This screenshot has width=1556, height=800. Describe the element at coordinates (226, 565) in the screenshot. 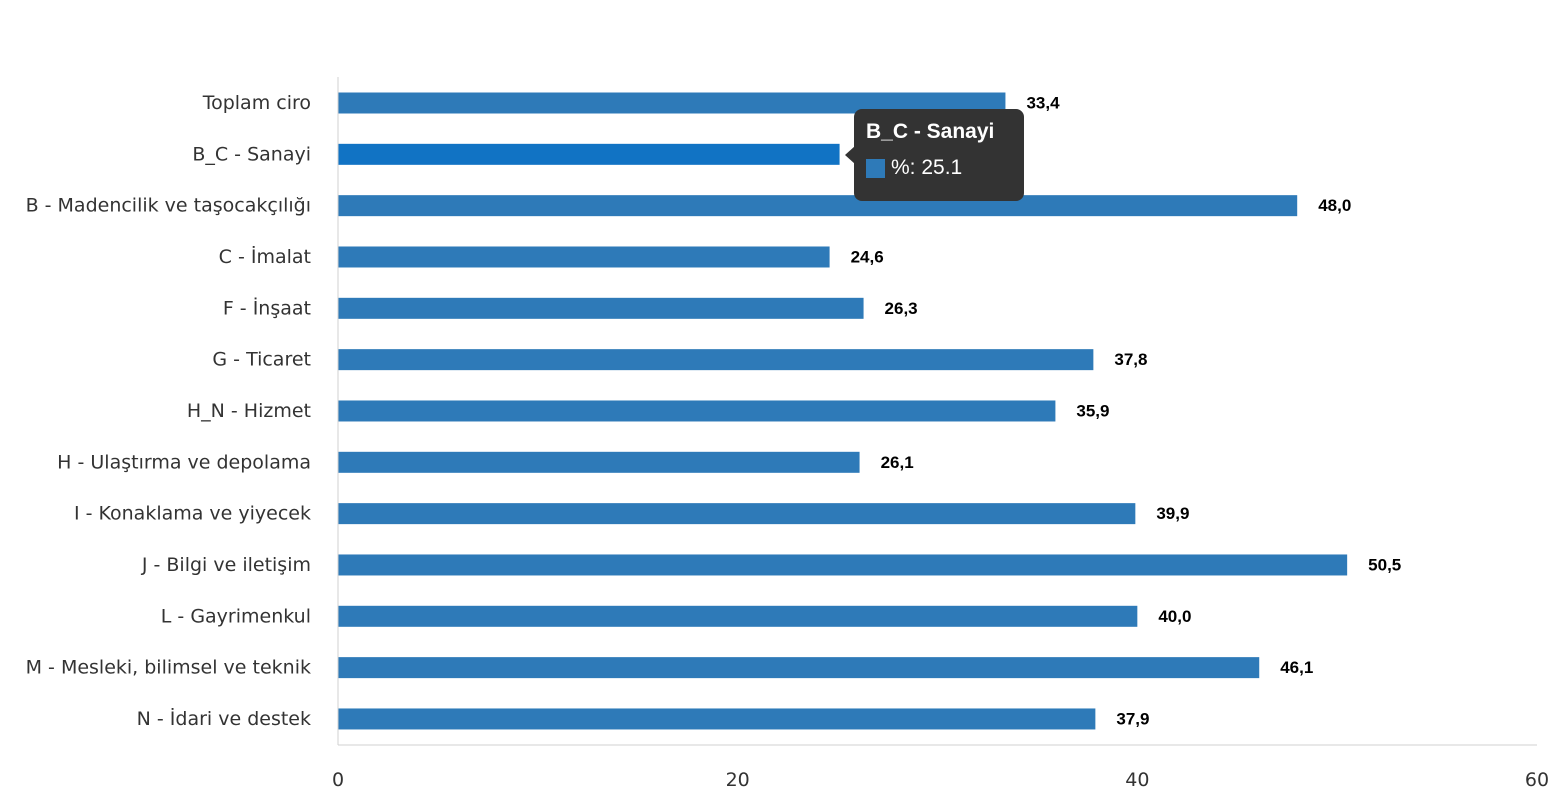

I see `category-label: J - Bilgi ve iletişim` at that location.